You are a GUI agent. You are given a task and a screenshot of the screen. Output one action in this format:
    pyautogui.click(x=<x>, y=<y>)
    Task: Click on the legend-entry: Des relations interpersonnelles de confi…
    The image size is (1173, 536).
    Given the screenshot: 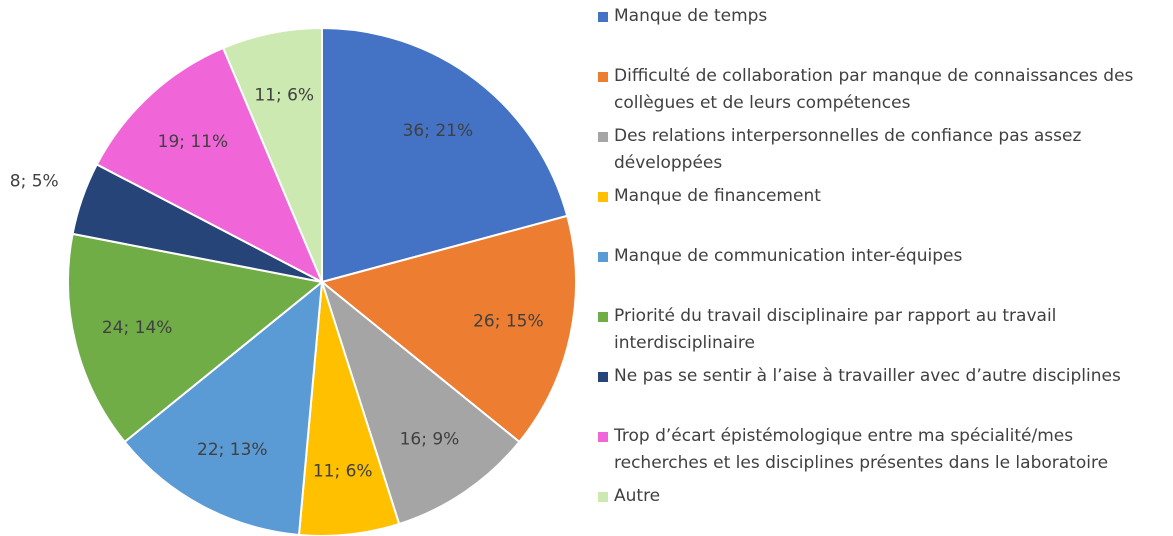 What is the action you would take?
    pyautogui.click(x=883, y=150)
    